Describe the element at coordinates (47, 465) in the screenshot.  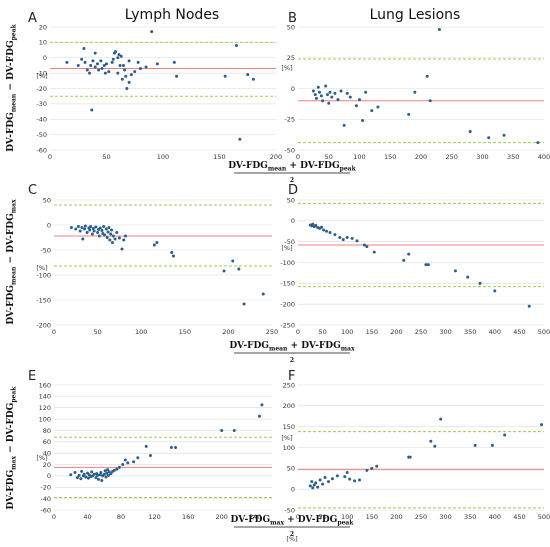
I see `y-tick-label: 20` at that location.